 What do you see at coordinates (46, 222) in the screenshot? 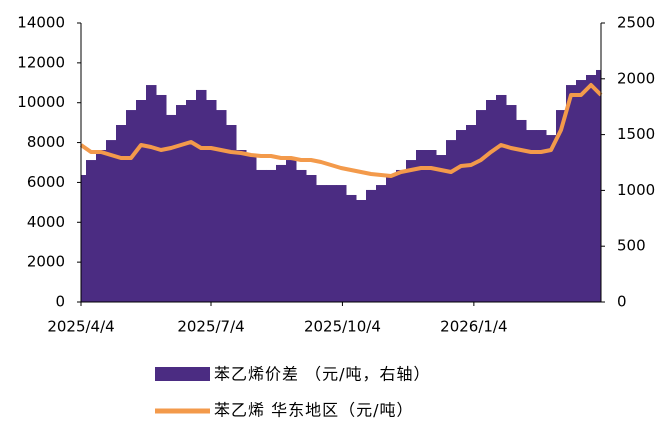
I see `y-tick-label: 4000` at bounding box center [46, 222].